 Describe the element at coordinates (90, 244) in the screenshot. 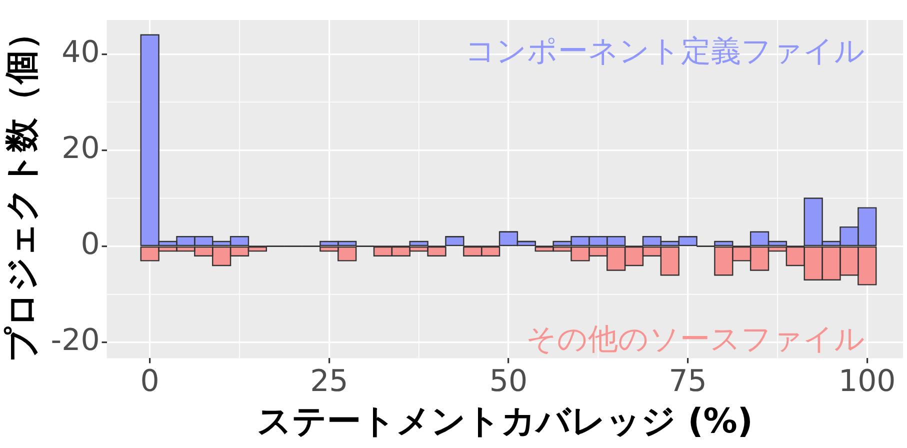

I see `y-tick-label: 0` at that location.